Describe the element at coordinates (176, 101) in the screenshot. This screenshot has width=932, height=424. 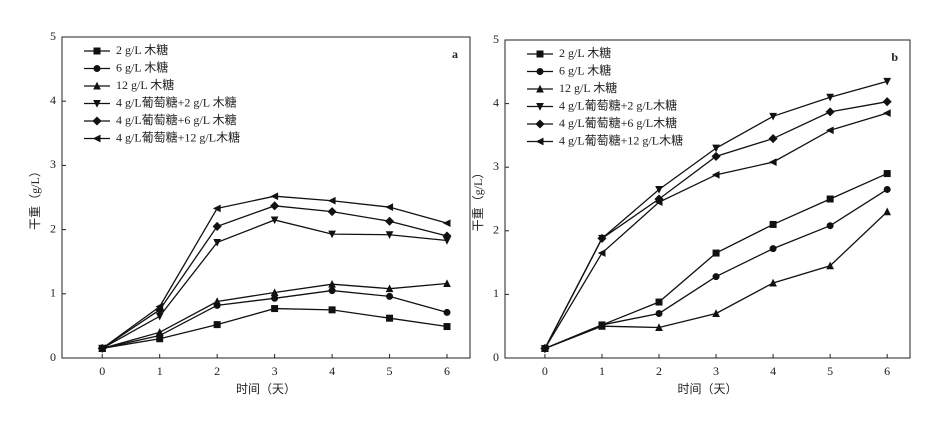
I see `legend-label: 4 g/L葡萄糖+2 g/L 木糖` at that location.